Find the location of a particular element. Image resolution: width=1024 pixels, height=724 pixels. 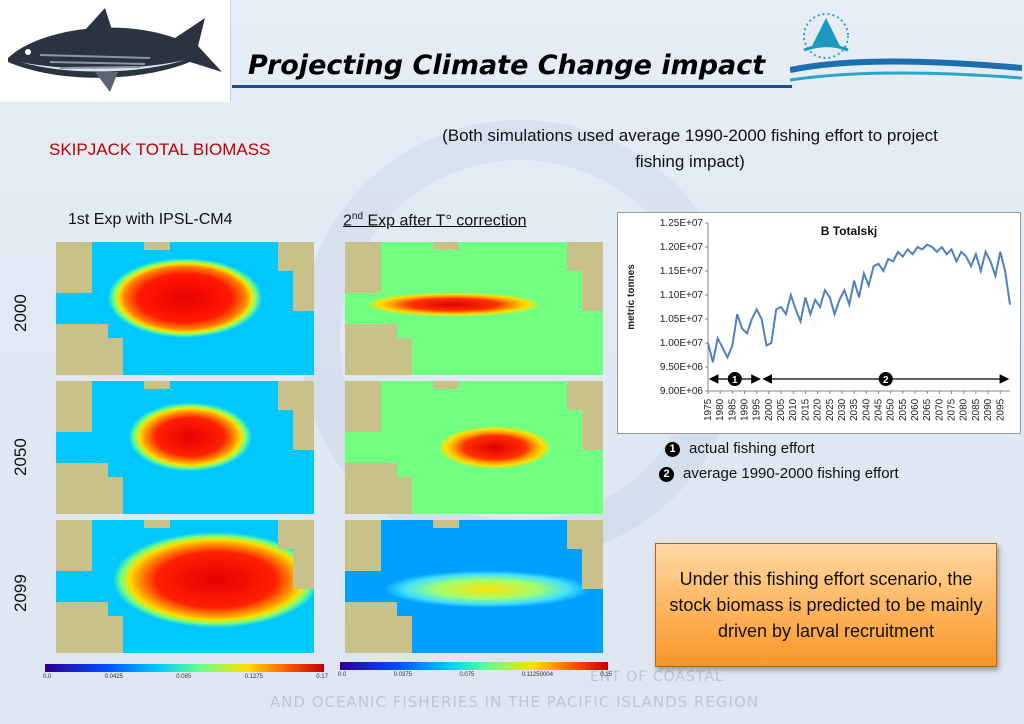

year-label-2000: 2000 is located at coordinates (20, 313).